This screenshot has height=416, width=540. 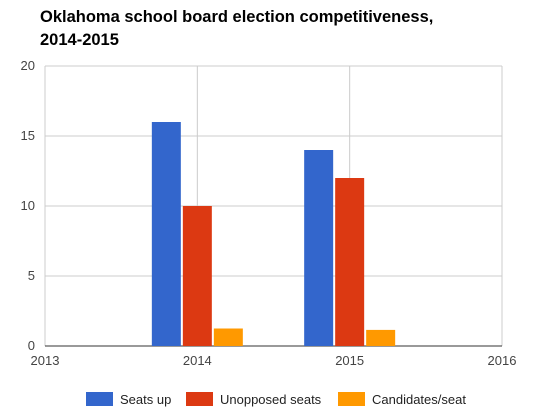 I want to click on x-tick-label: 2014, so click(x=197, y=360).